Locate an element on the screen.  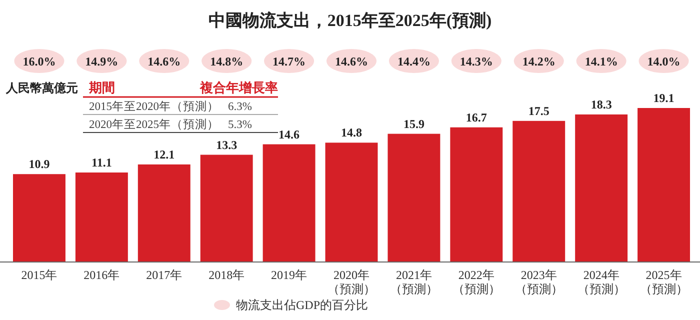
data-label: 14.8 is located at coordinates (351, 133).